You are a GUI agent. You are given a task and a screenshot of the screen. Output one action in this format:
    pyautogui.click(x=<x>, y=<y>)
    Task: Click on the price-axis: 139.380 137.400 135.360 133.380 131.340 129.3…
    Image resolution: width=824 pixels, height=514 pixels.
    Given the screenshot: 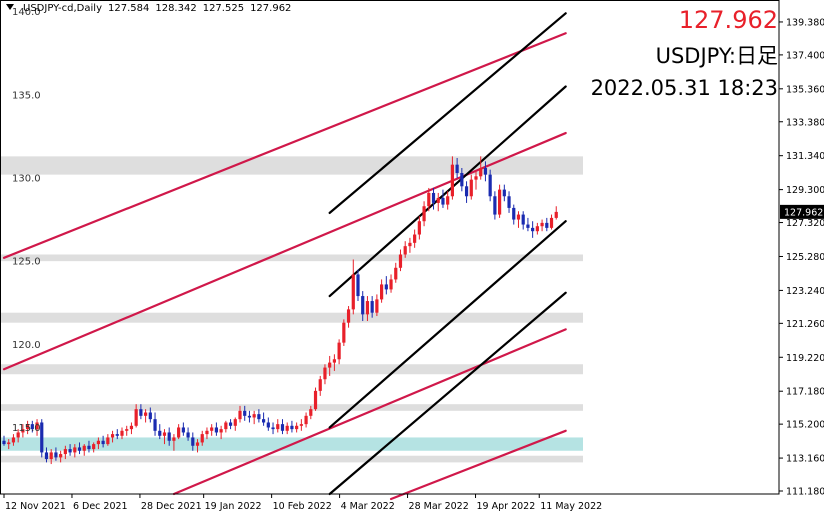 What is the action you would take?
    pyautogui.click(x=801, y=257)
    